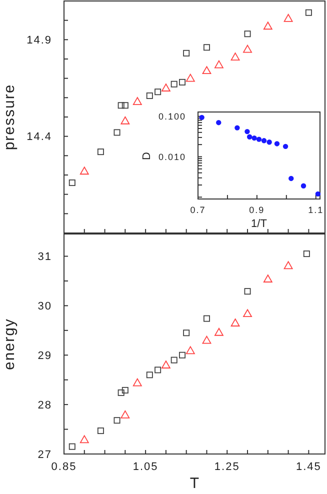 This screenshot has width=327, height=494. What do you see at coordinates (309, 467) in the screenshot?
I see `x-tick-label: 1.45` at bounding box center [309, 467].